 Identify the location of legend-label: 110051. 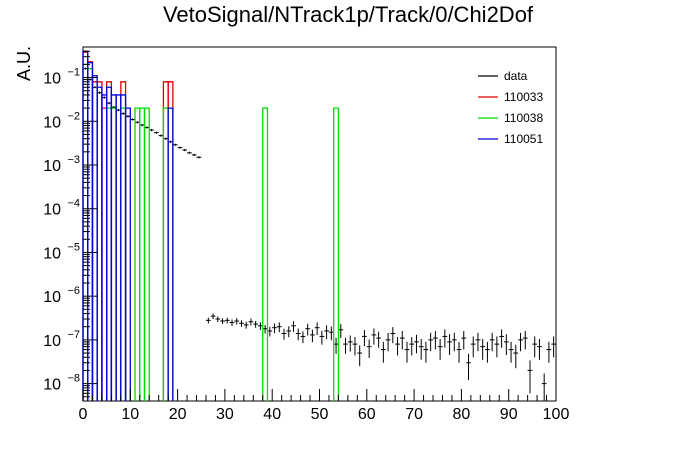
(523, 139).